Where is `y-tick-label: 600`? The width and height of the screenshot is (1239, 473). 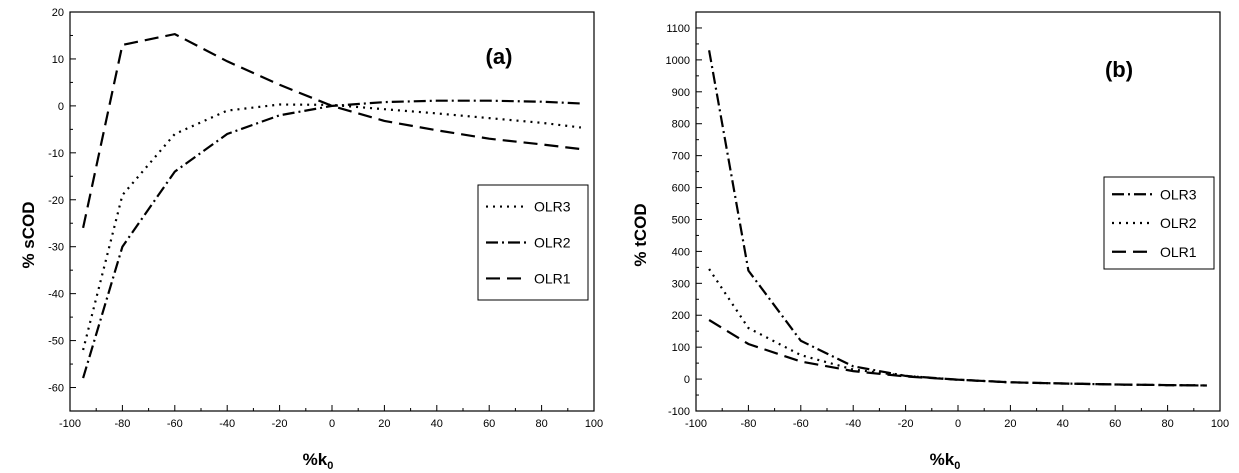 y-tick-label: 600 is located at coordinates (681, 189).